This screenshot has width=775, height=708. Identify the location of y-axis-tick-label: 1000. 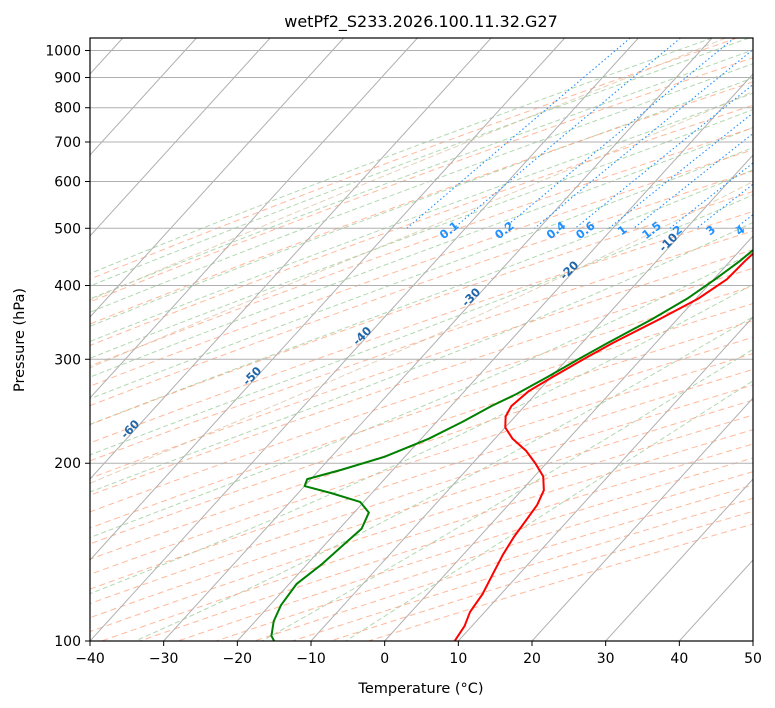
(63, 52).